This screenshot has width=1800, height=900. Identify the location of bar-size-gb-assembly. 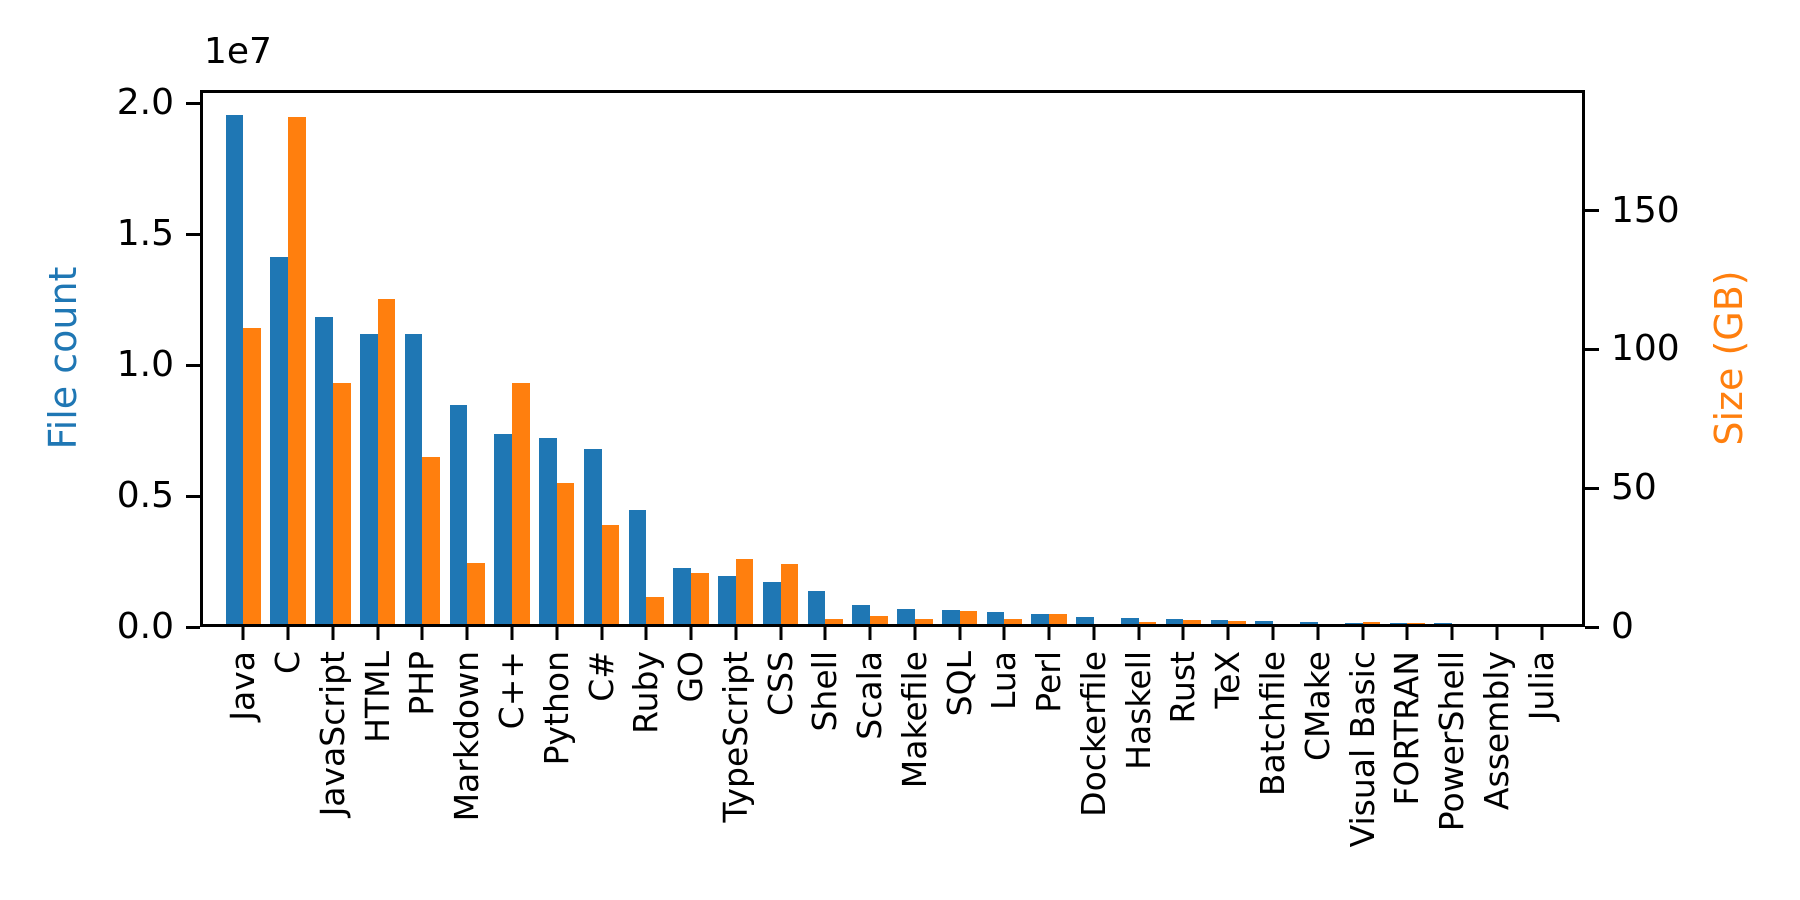
(1505, 625).